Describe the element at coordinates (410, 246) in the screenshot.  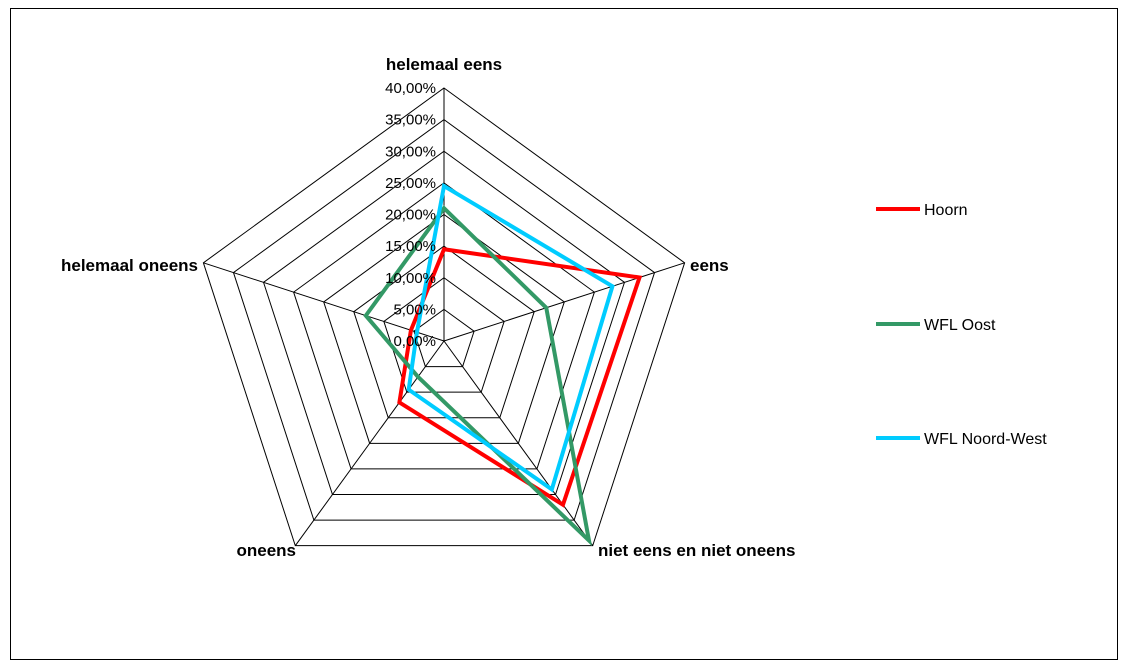
I see `tick-label: 15,00%` at that location.